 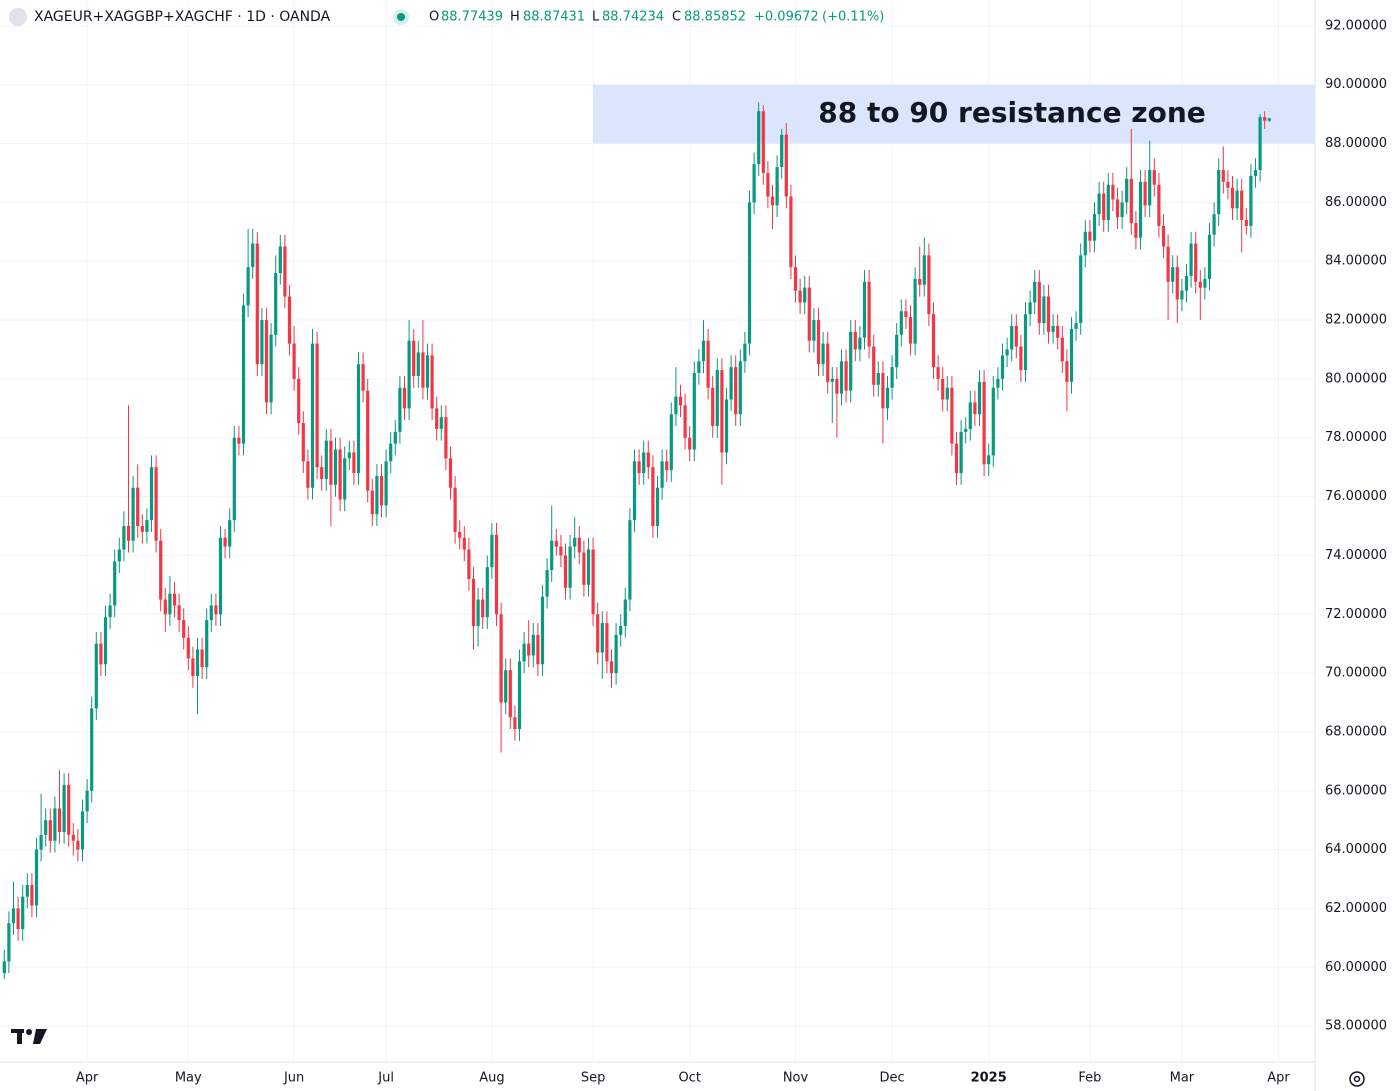 I want to click on change-percent: (+0.11%), so click(x=853, y=17).